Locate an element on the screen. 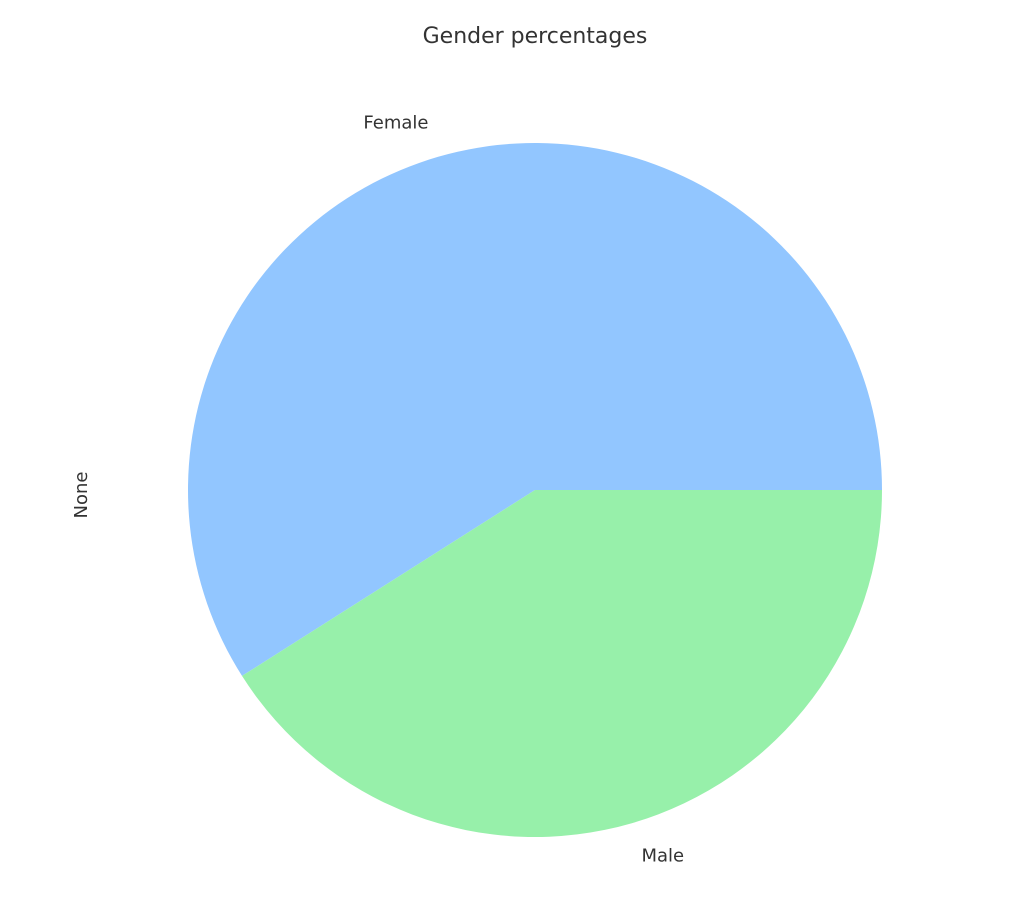 Image resolution: width=1032 pixels, height=920 pixels. slice-label-male: Male is located at coordinates (662, 856).